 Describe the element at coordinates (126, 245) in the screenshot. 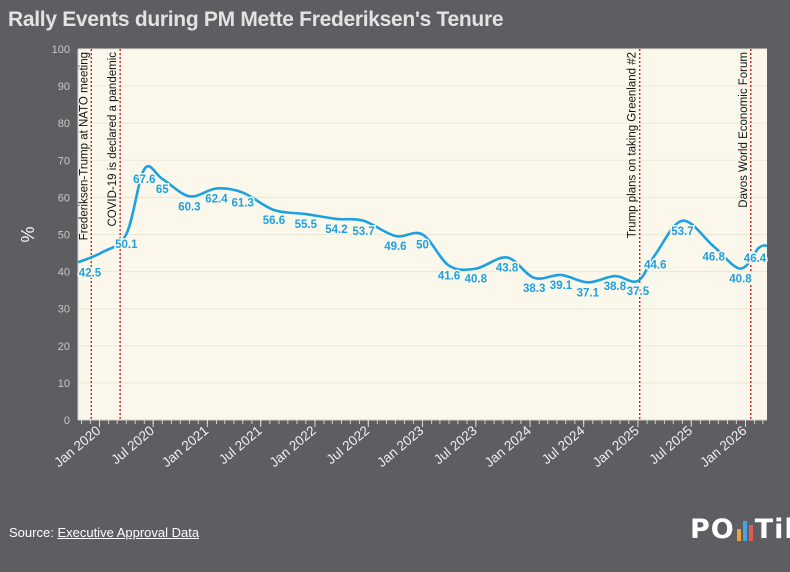

I see `data-label: 50.1` at that location.